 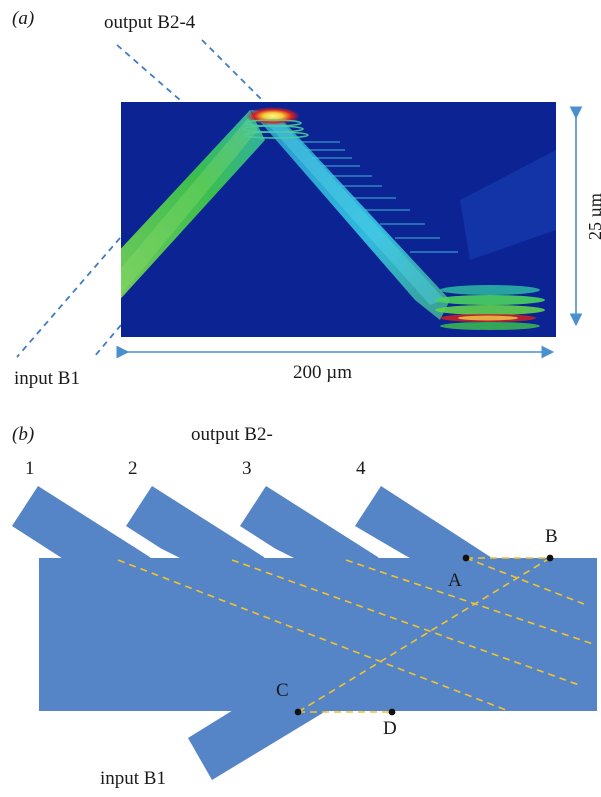 What do you see at coordinates (282, 691) in the screenshot?
I see `point-c-label: C` at bounding box center [282, 691].